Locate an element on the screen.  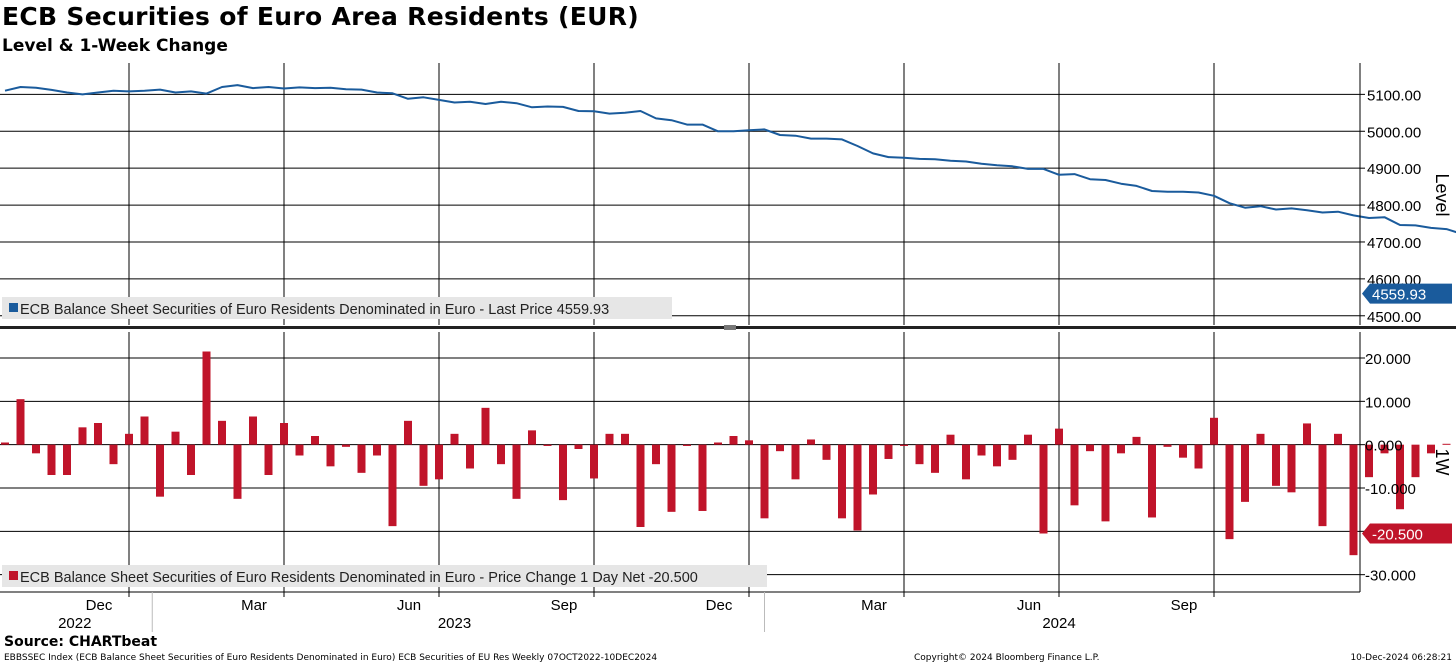
legend-top-bg is located at coordinates (337, 308).